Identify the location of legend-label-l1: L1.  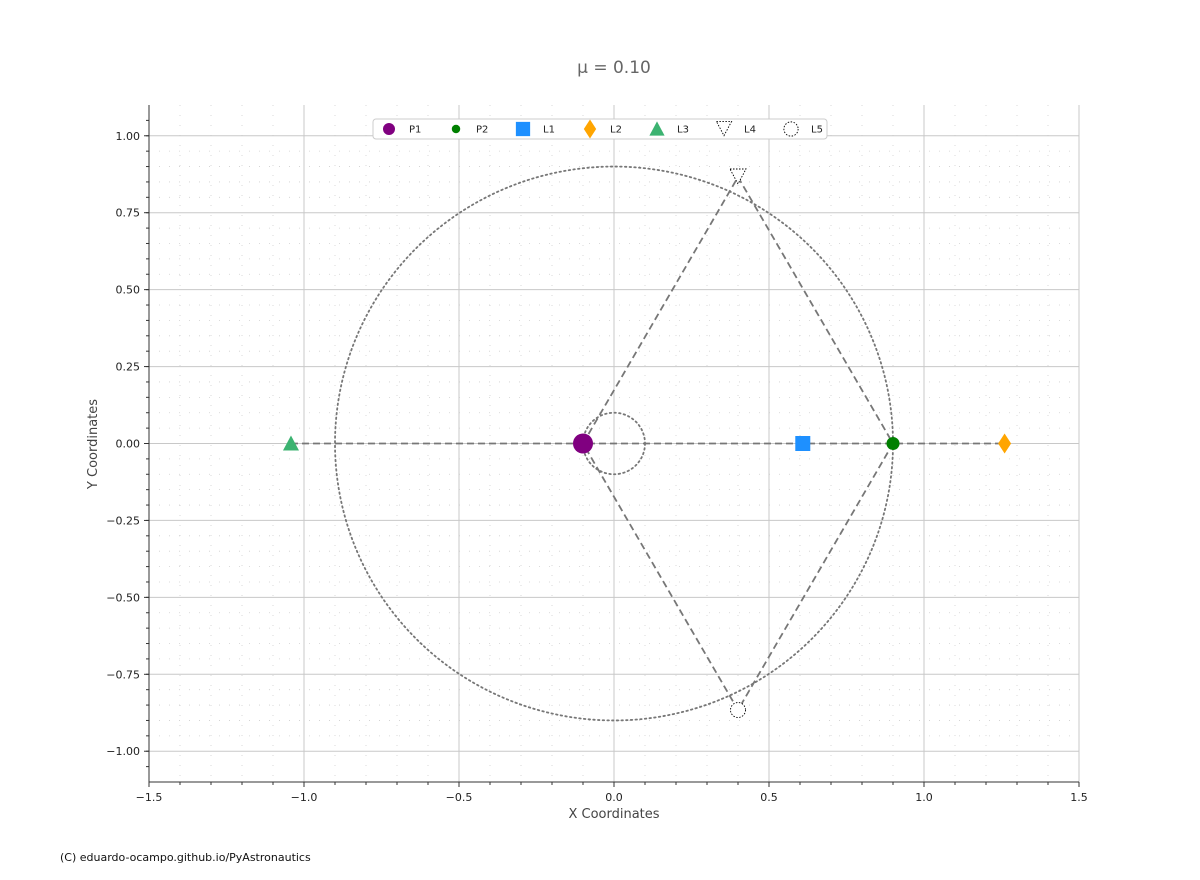
(549, 130).